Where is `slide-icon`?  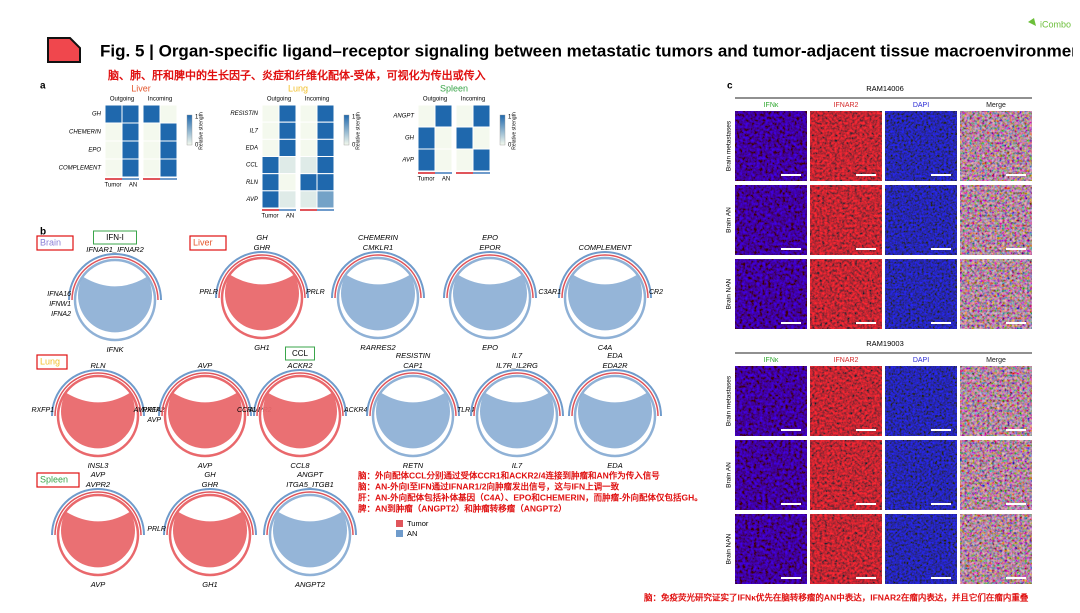
slide-icon is located at coordinates (64, 50).